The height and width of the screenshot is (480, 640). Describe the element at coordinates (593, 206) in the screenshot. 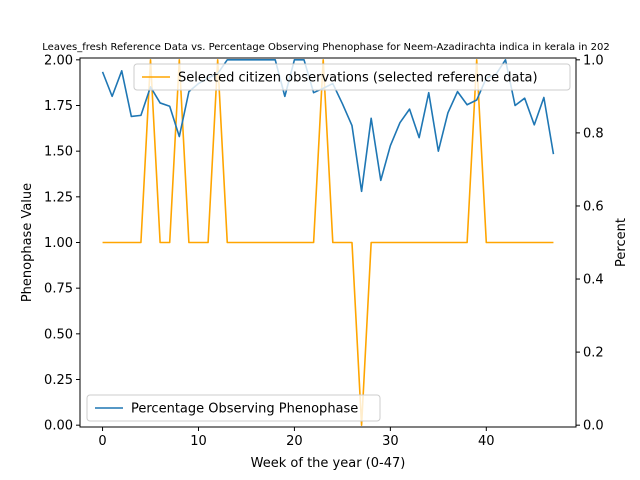

I see `right-y-tick-label: 0.6` at that location.